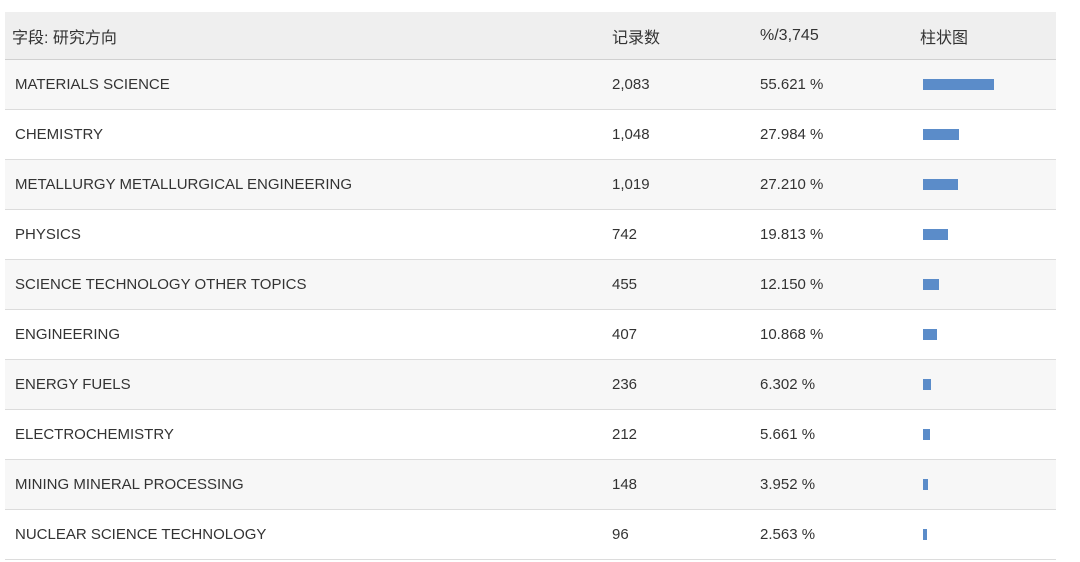 The height and width of the screenshot is (562, 1080). What do you see at coordinates (184, 184) in the screenshot?
I see `research-area-name: METALLURGY METALLURGICAL ENGINEERING` at bounding box center [184, 184].